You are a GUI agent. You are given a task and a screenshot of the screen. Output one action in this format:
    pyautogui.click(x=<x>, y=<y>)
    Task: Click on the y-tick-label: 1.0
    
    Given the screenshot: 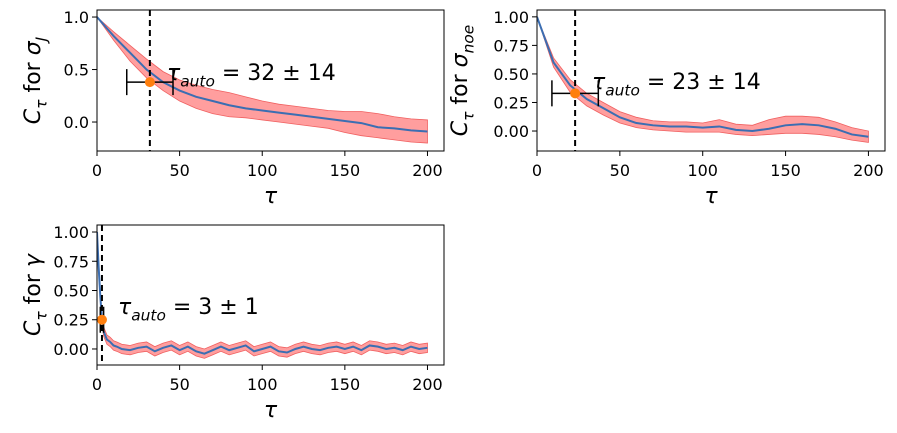 What is the action you would take?
    pyautogui.click(x=76, y=17)
    